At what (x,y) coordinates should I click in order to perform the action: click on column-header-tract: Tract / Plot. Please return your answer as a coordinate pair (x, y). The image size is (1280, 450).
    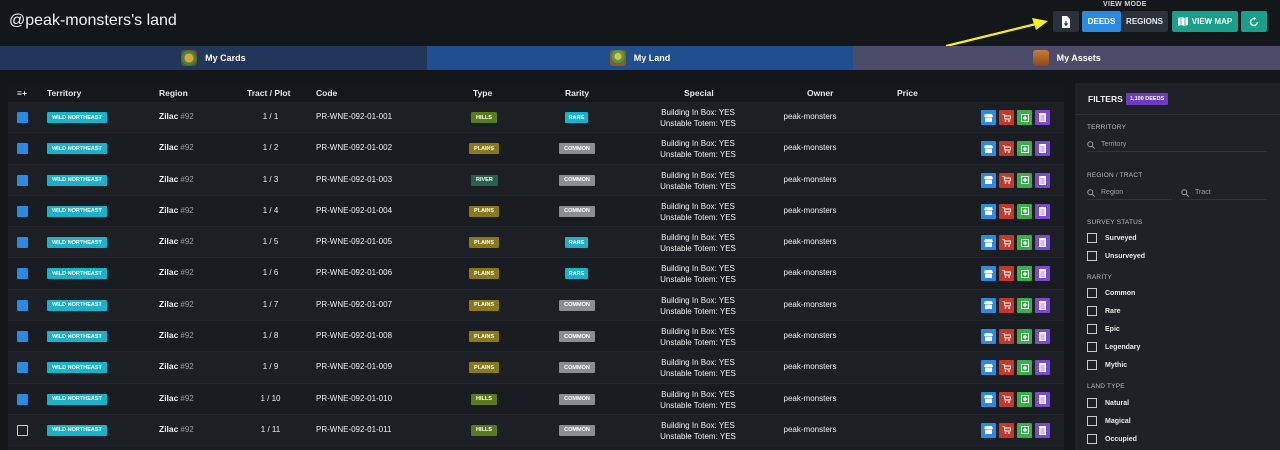
    Looking at the image, I should click on (269, 93).